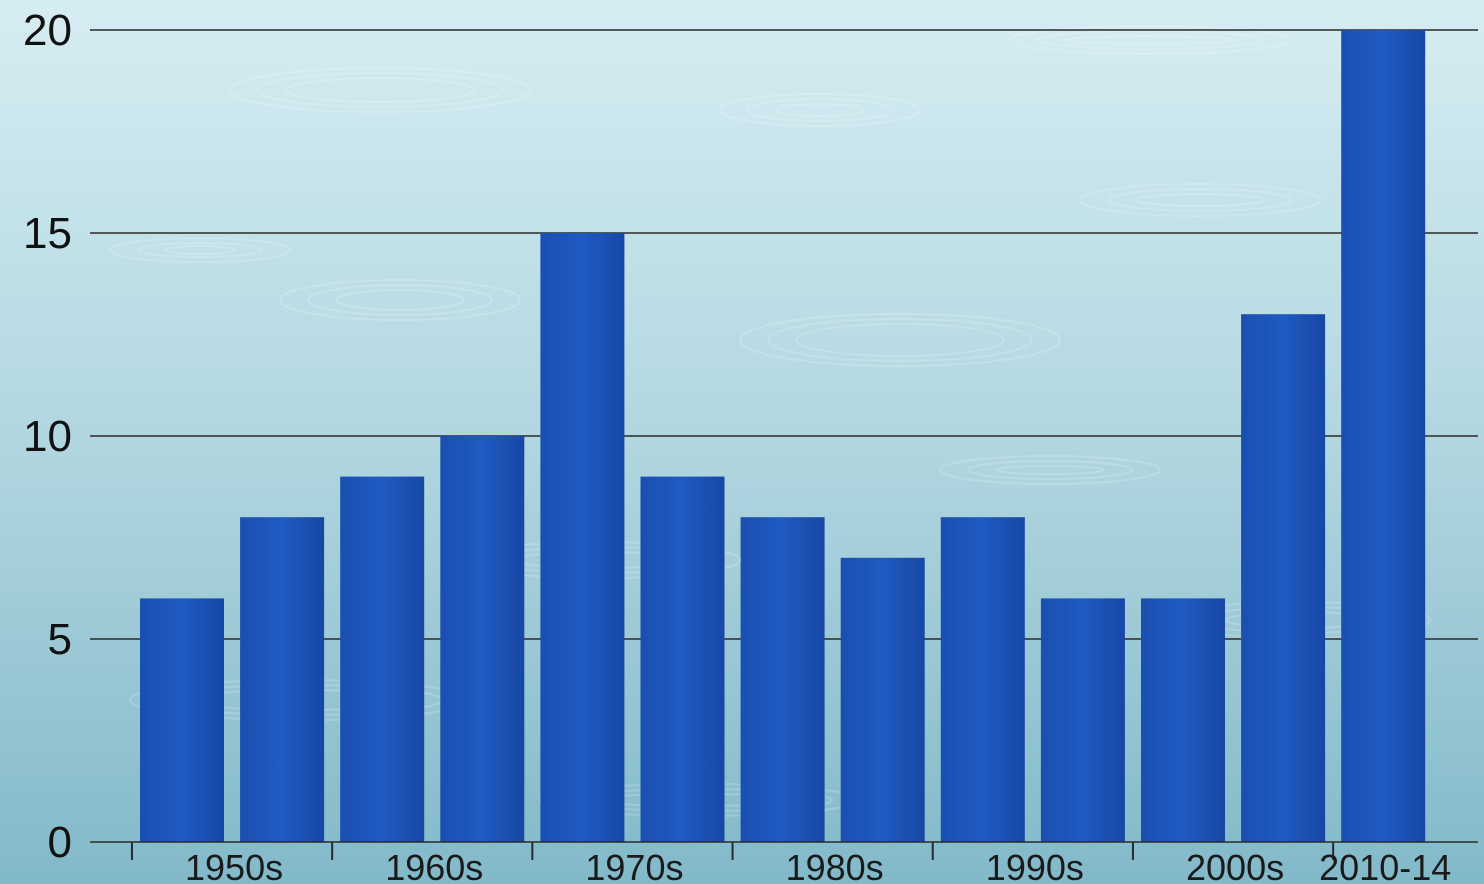 The width and height of the screenshot is (1484, 884). What do you see at coordinates (1035, 865) in the screenshot?
I see `x-tick-label: 1990s` at bounding box center [1035, 865].